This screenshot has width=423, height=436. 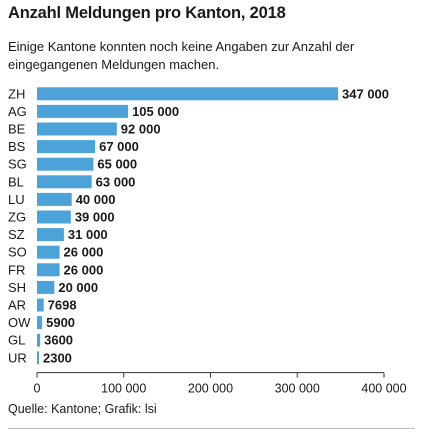 I want to click on value-label-so: 26 000, so click(x=84, y=252).